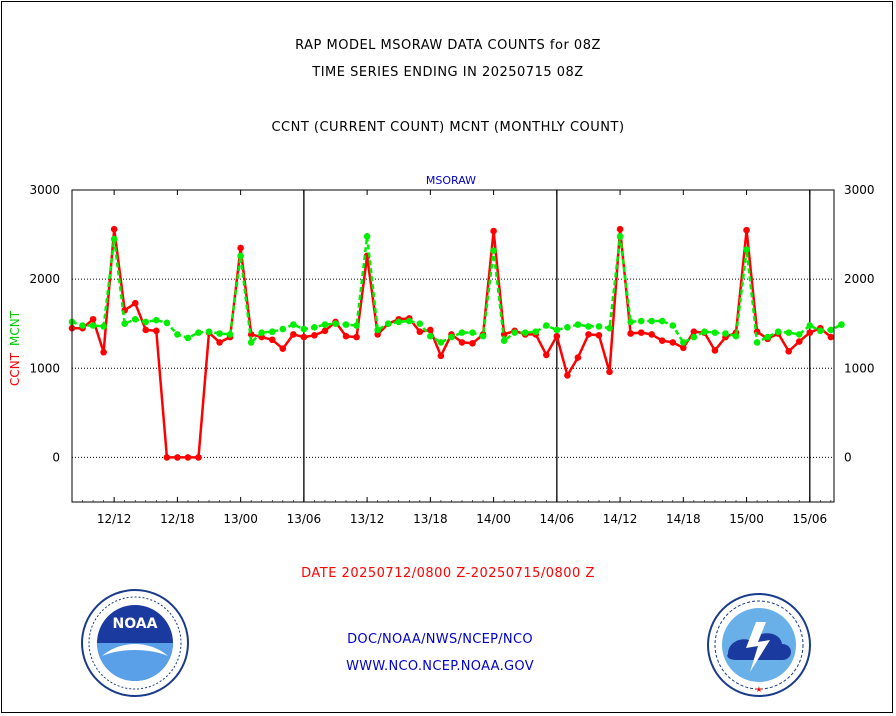 Image resolution: width=896 pixels, height=716 pixels. What do you see at coordinates (859, 190) in the screenshot?
I see `y-tick-label-right: 3000` at bounding box center [859, 190].